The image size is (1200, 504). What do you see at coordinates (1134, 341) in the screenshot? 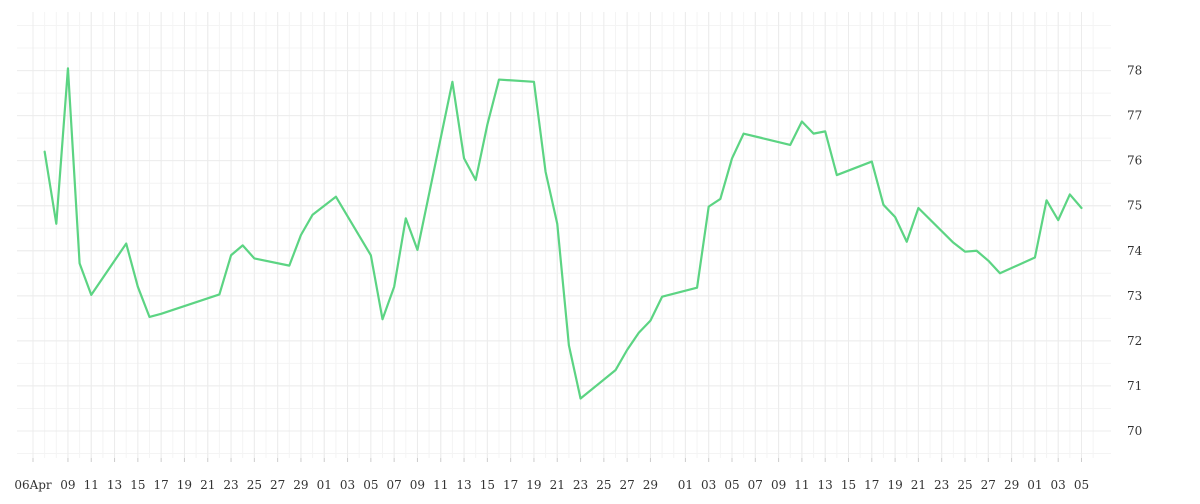
I see `y-tick-label: 72` at bounding box center [1134, 341].